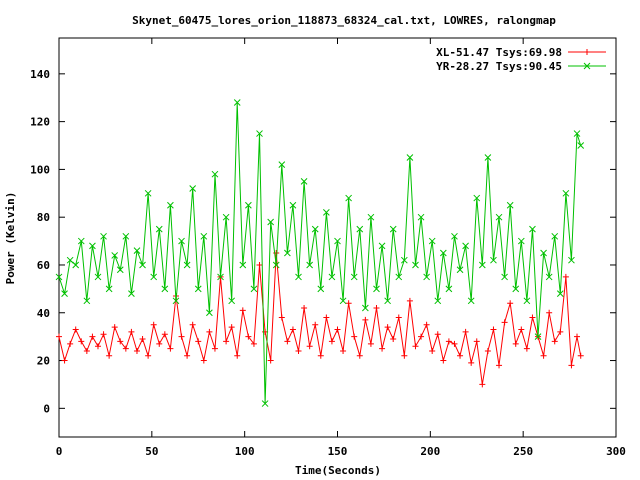  What do you see at coordinates (523, 451) in the screenshot?
I see `x-tick-label: 250` at bounding box center [523, 451].